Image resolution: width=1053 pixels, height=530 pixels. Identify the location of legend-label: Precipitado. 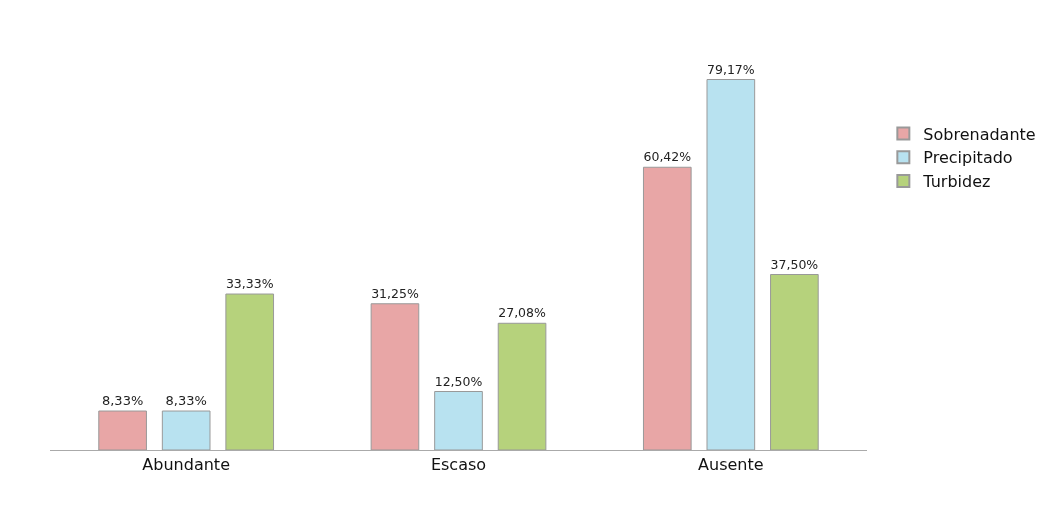
(968, 158).